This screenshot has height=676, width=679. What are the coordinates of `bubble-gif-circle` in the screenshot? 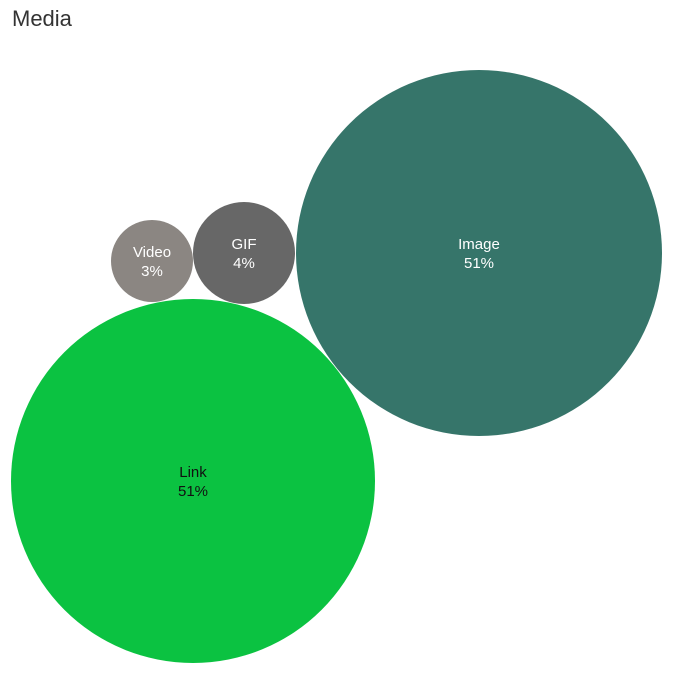 It's located at (244, 253).